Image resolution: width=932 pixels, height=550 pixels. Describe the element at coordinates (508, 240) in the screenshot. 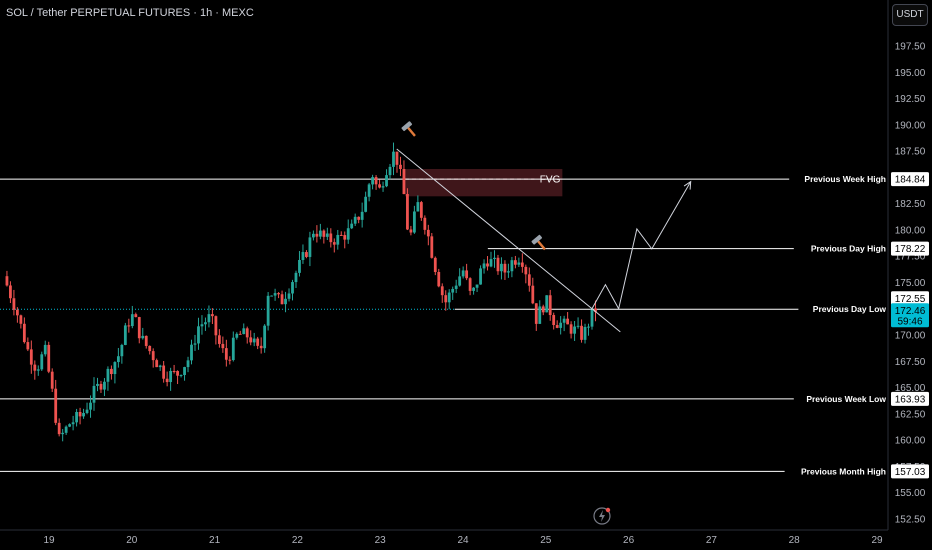

I see `trendline` at that location.